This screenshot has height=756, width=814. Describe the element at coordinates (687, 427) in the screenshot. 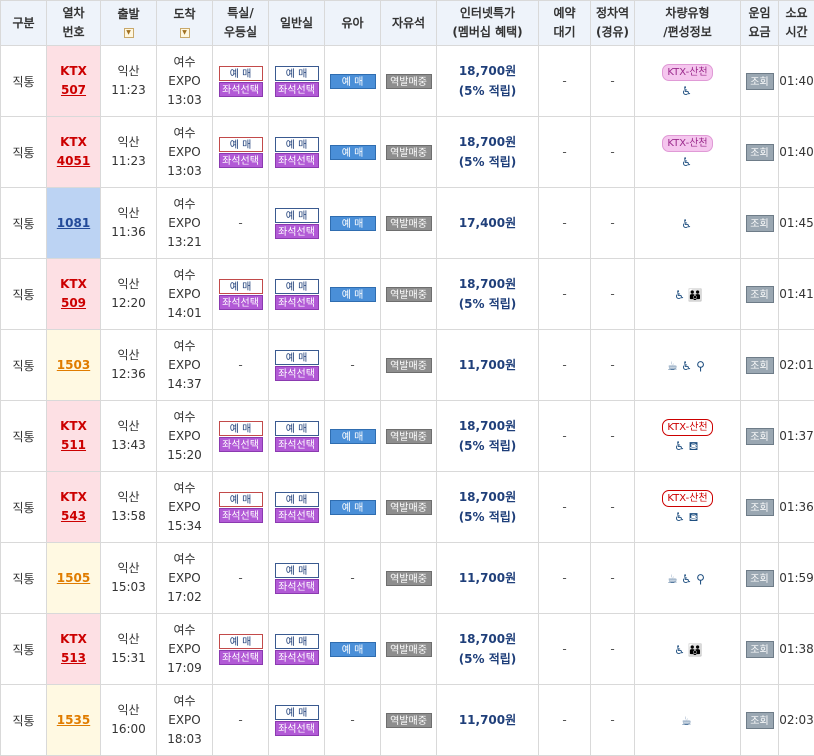

I see `ktx-sancheon-badge: KTX-산천` at that location.